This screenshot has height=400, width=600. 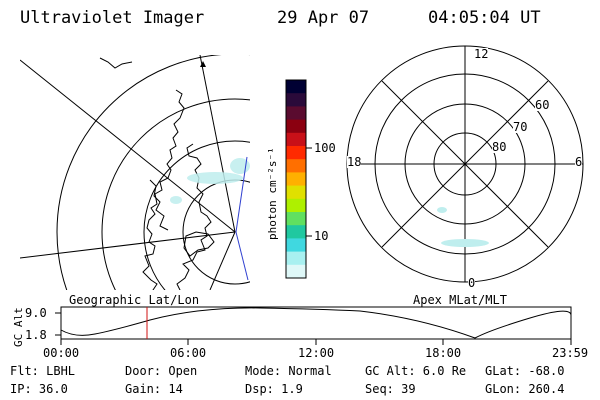 I want to click on dsp-info: Dsp: 1.9, so click(x=274, y=389).